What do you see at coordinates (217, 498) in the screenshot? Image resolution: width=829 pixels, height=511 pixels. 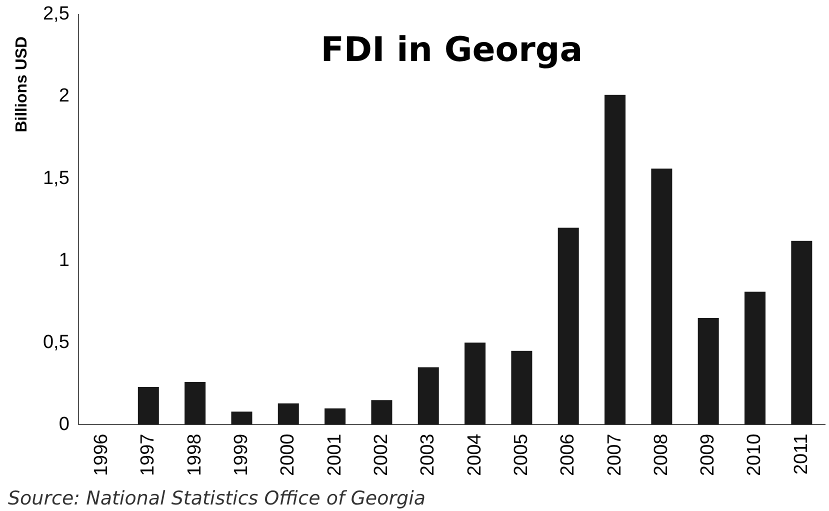 I see `source-note: Source: National Statistics Office of Georgia` at bounding box center [217, 498].